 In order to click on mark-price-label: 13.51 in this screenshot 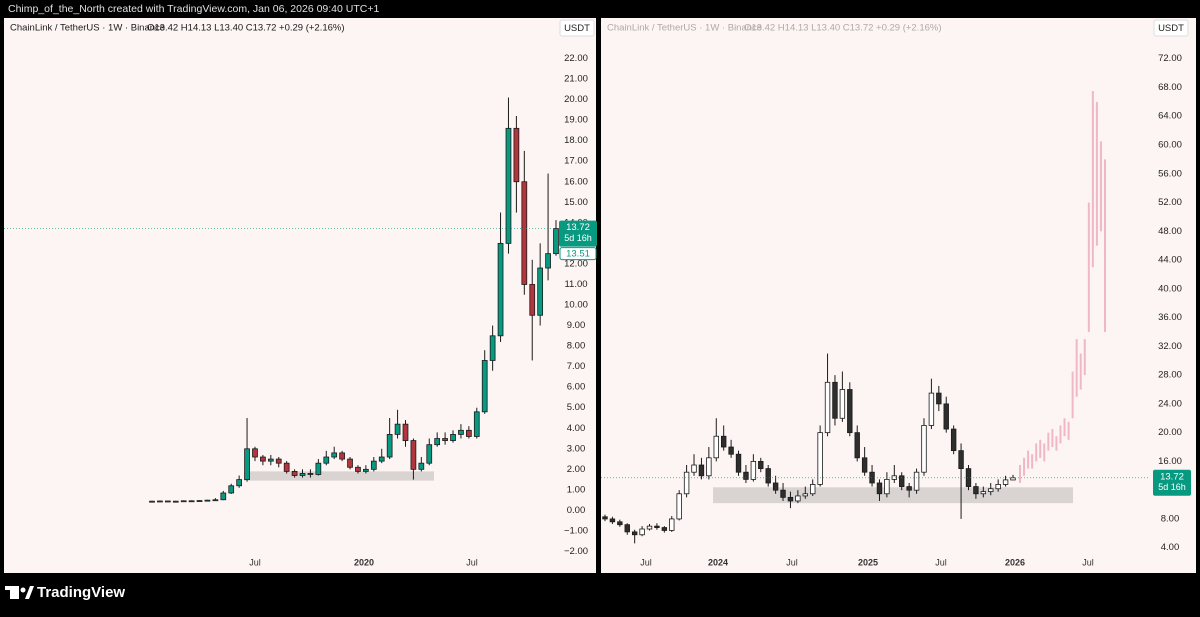, I will do `click(578, 254)`.